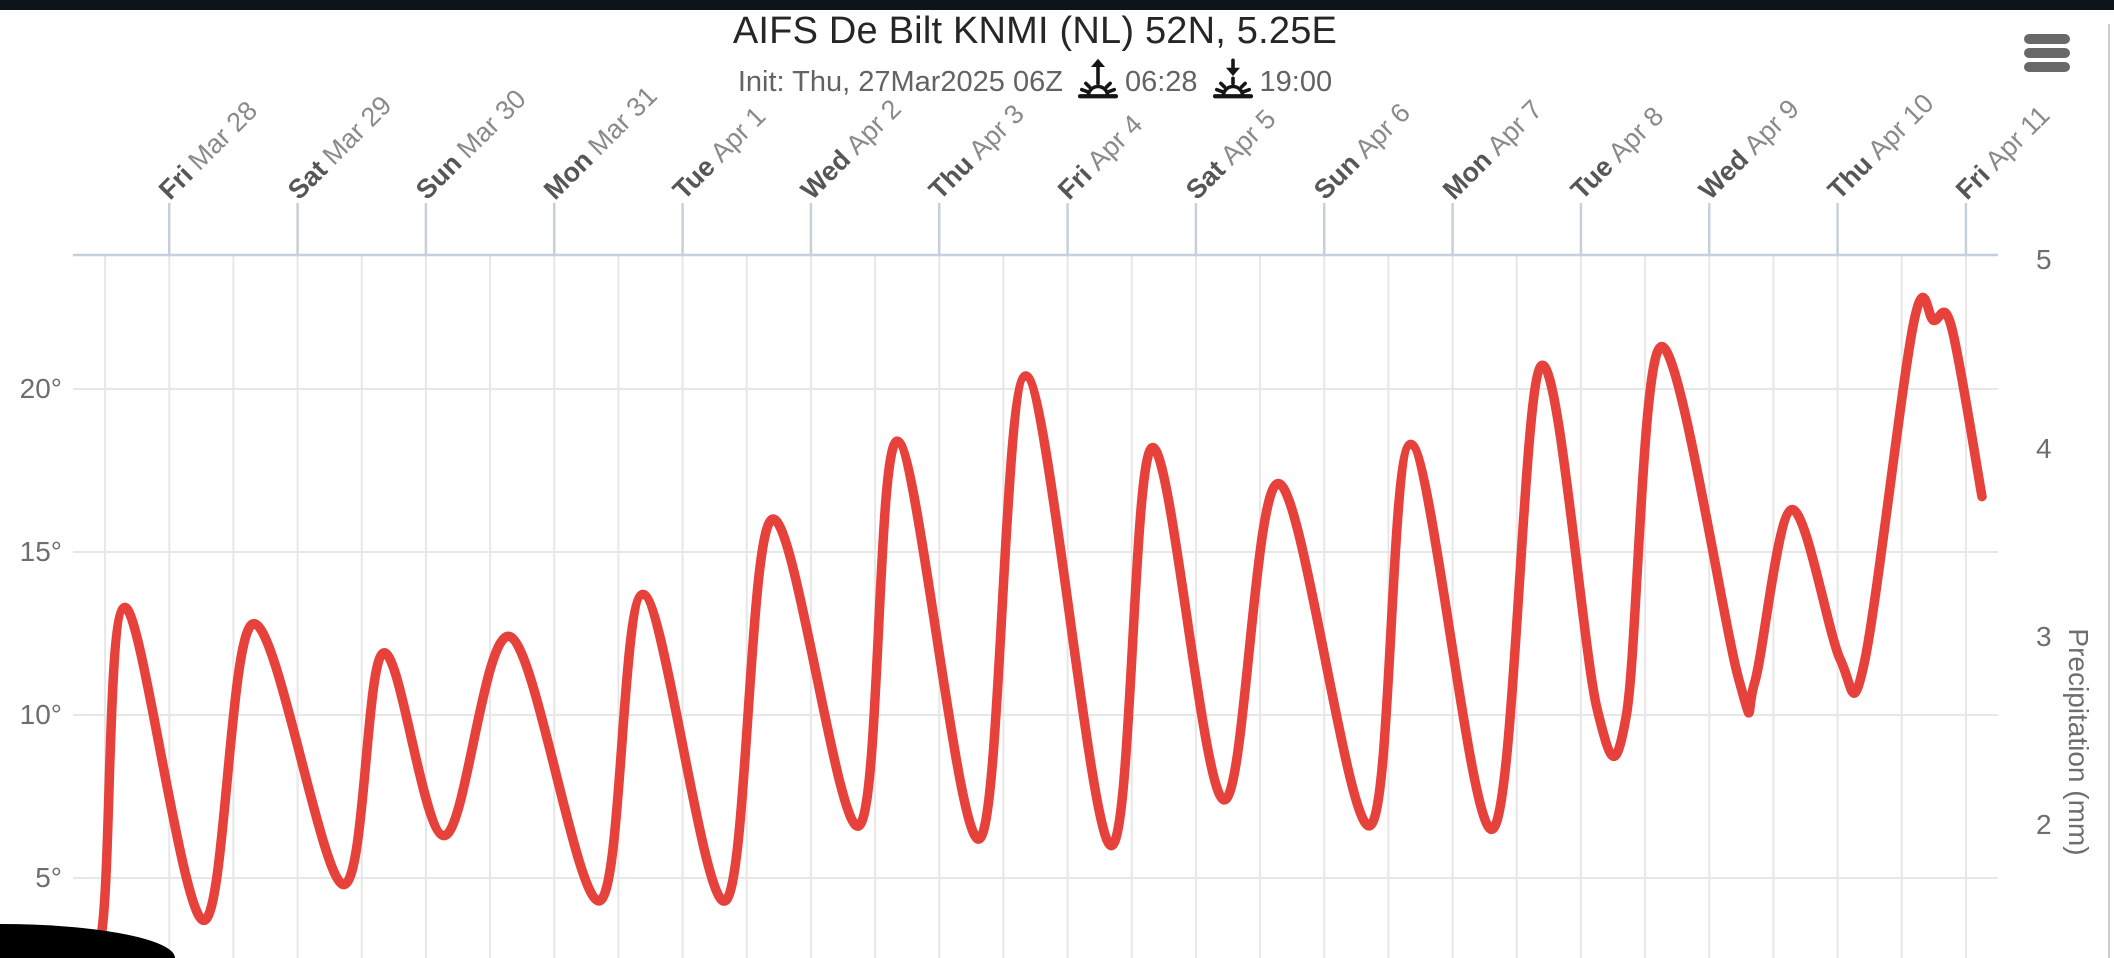 Image resolution: width=2114 pixels, height=958 pixels. Describe the element at coordinates (2047, 39) in the screenshot. I see `hamburger-icon` at that location.